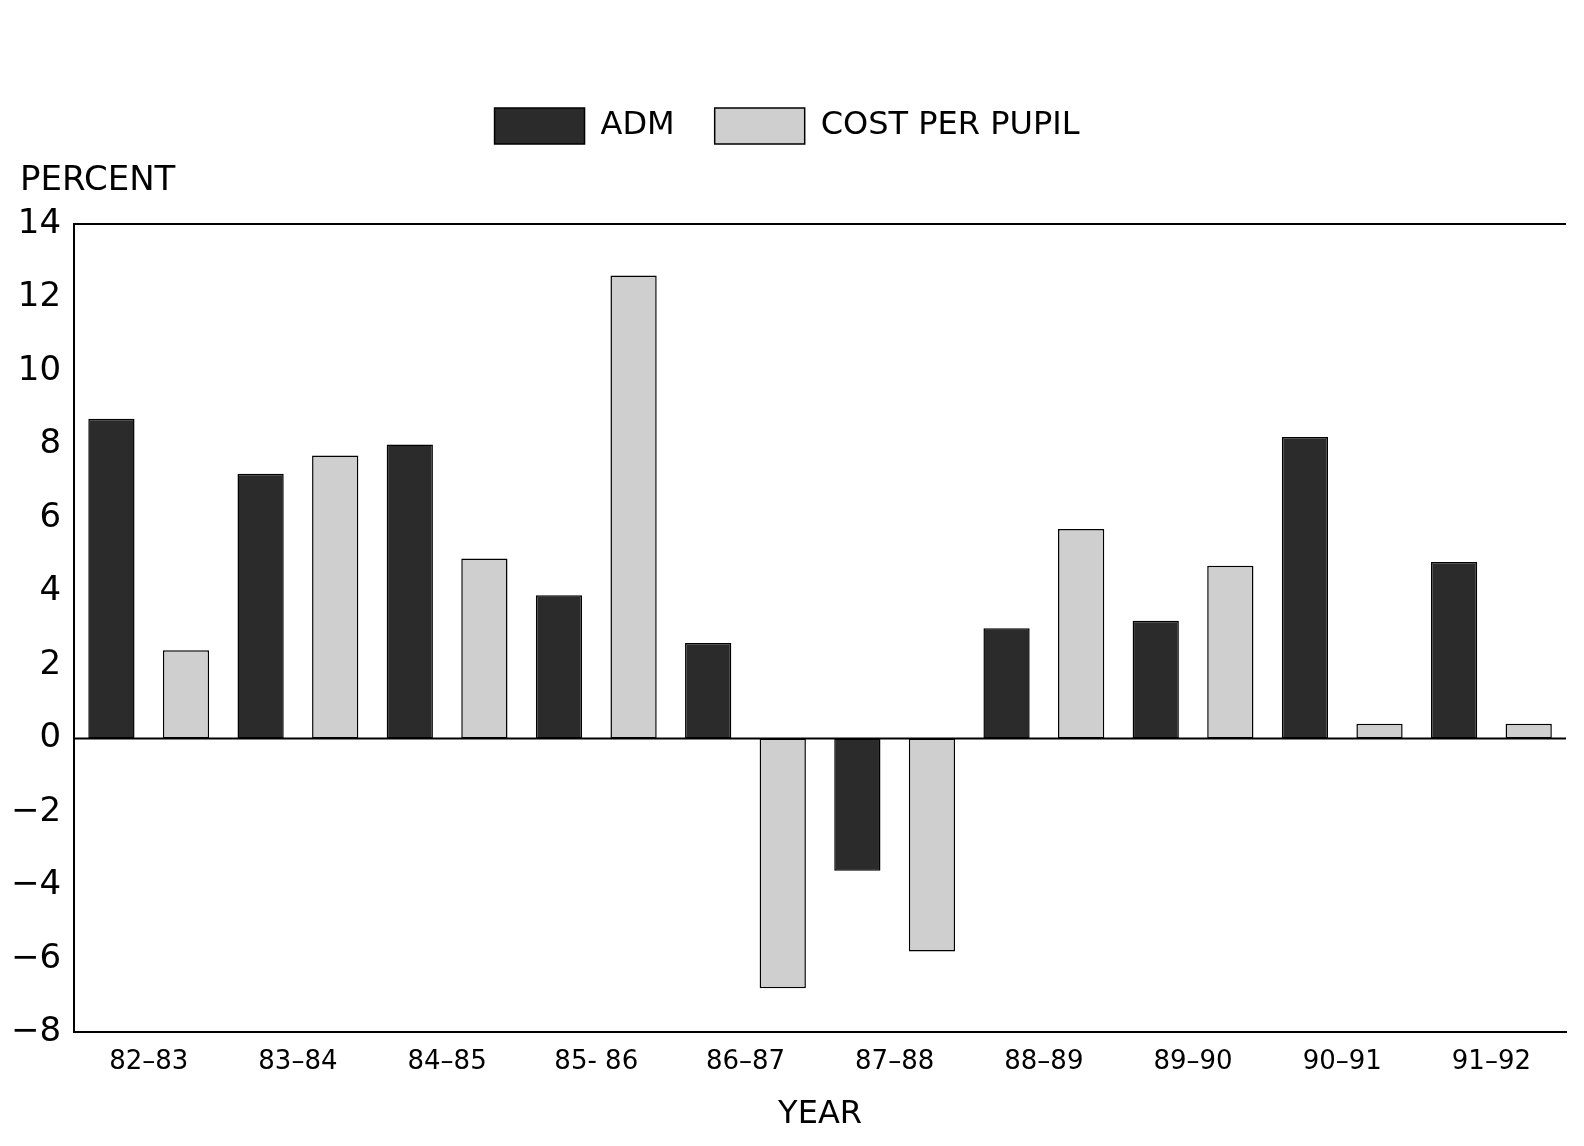 The image size is (1584, 1146). What do you see at coordinates (149, 1059) in the screenshot?
I see `x-tick-label: 82–83` at bounding box center [149, 1059].